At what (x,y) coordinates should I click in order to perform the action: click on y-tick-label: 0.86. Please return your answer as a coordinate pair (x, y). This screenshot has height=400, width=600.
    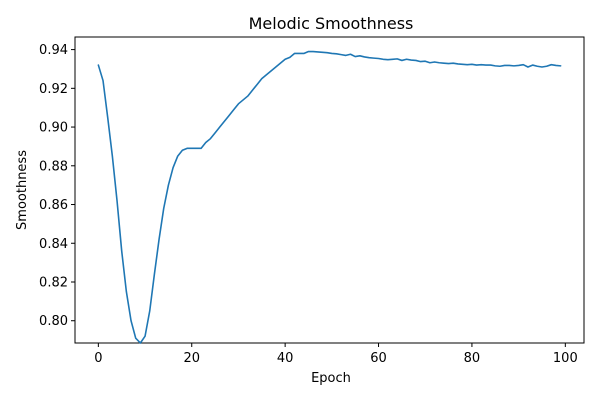
    Looking at the image, I should click on (53, 205).